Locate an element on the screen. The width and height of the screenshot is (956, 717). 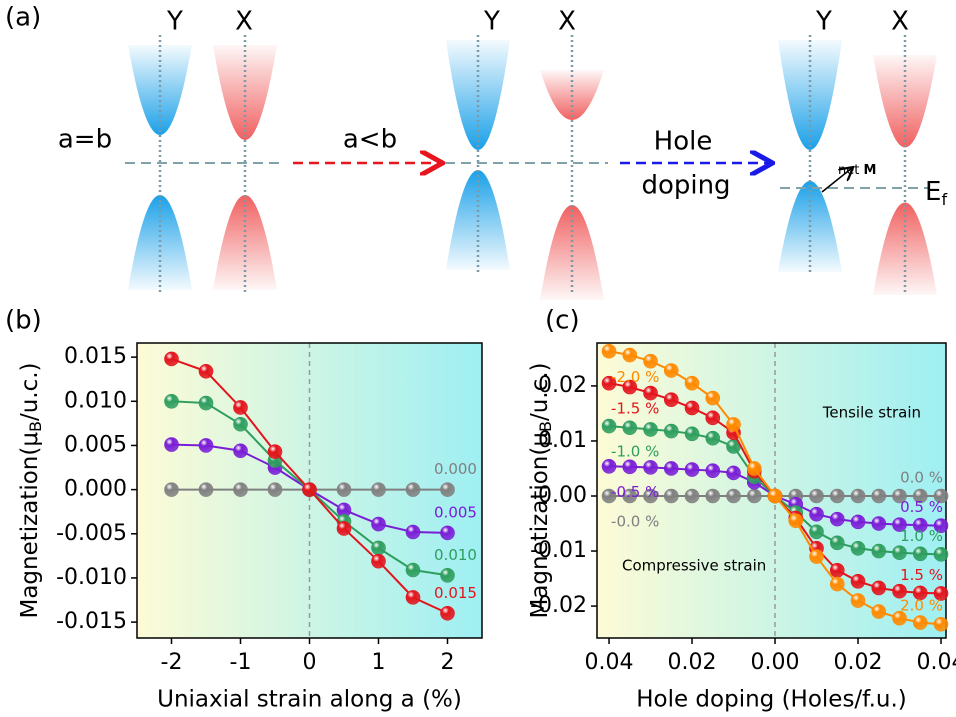
y-tick-label: -0.005 is located at coordinates (91, 533).